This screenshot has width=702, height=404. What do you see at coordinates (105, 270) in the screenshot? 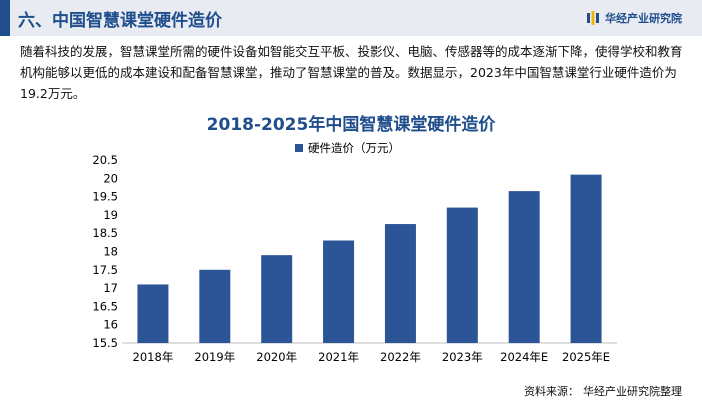
I see `y-tick-label: 17.5` at bounding box center [105, 270].